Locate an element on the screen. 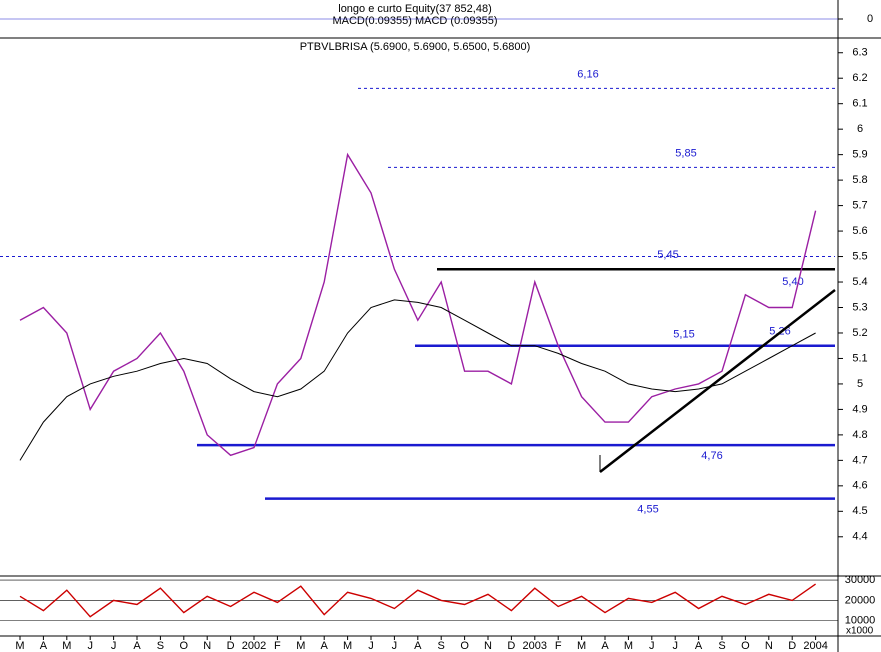  y-tick-label: 5.1 is located at coordinates (859, 358).